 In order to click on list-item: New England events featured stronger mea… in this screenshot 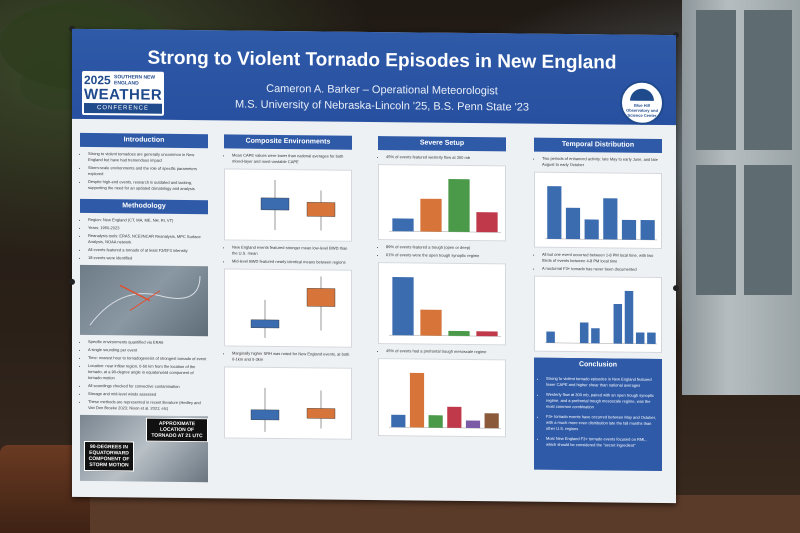, I will do `click(292, 251)`.